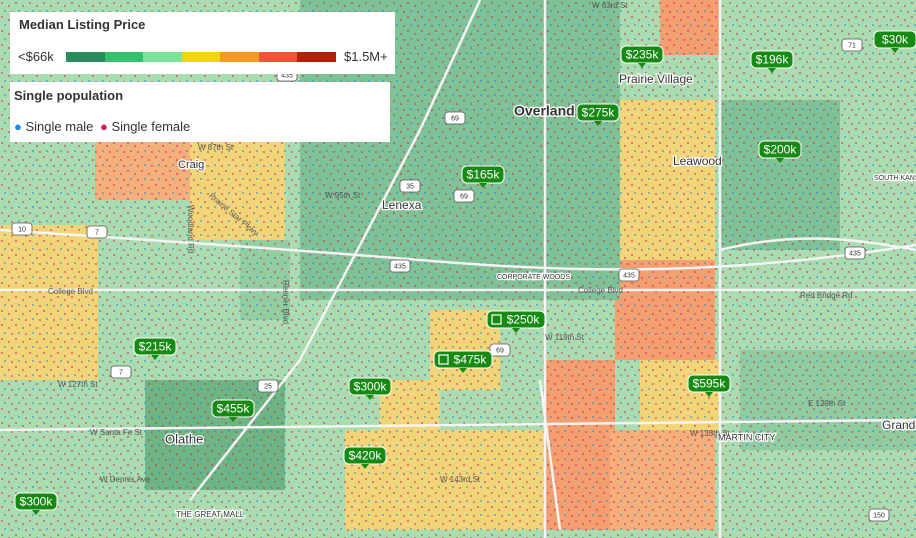 Image resolution: width=916 pixels, height=538 pixels. What do you see at coordinates (827, 403) in the screenshot?
I see `street-label: E 129th St` at bounding box center [827, 403].